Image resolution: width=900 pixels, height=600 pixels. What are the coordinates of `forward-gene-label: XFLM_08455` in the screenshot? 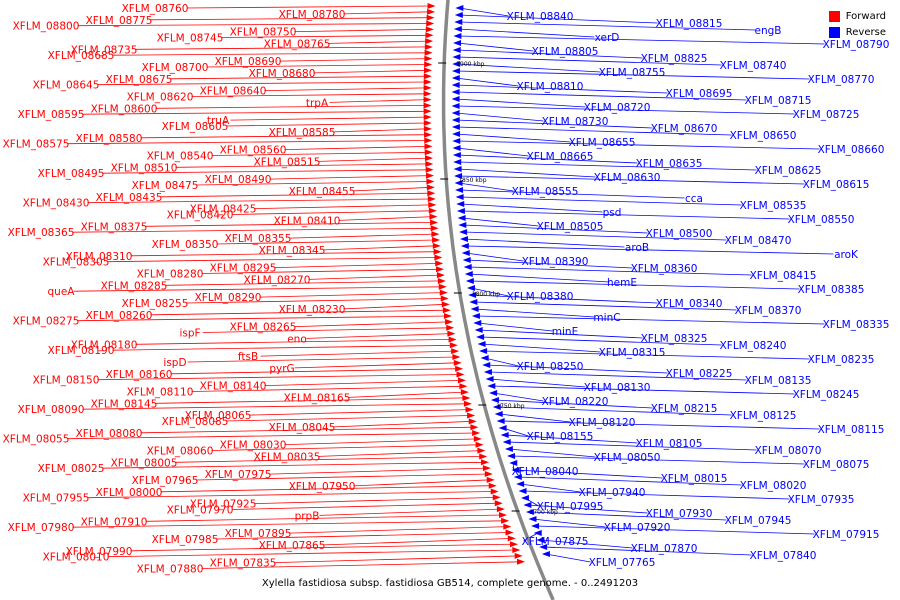 It's located at (322, 192).